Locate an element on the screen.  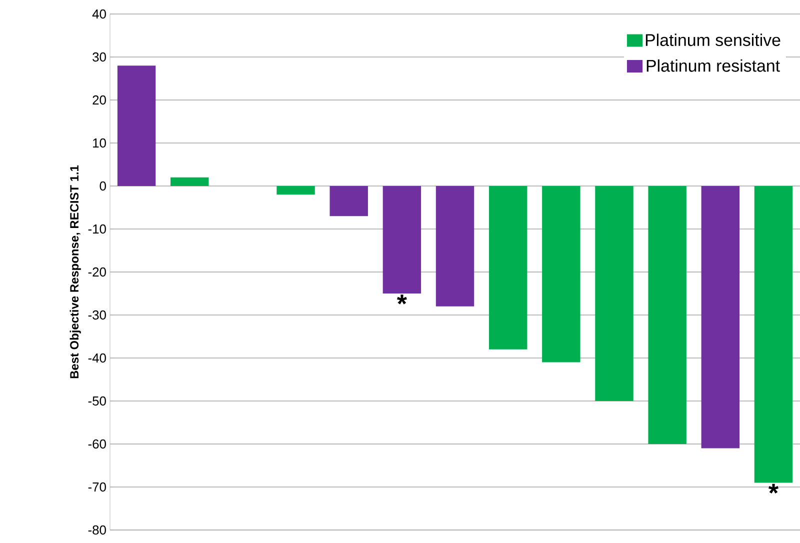
y-tick-label: -50 is located at coordinates (97, 401).